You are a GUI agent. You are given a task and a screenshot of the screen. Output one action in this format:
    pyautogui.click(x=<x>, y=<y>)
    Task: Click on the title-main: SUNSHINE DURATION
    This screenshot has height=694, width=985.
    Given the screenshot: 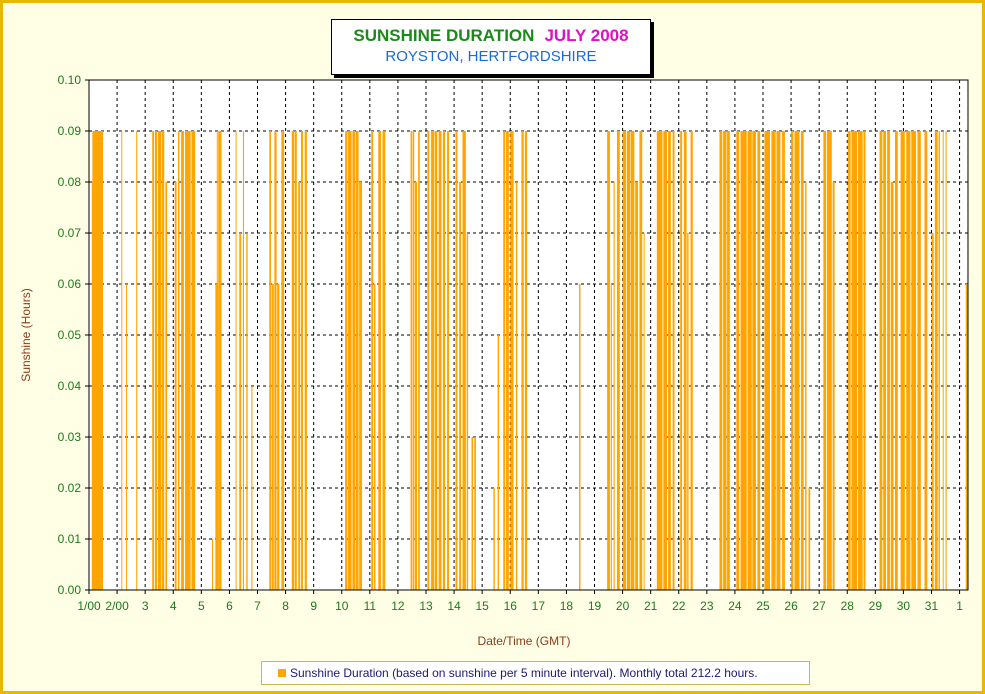 What is the action you would take?
    pyautogui.click(x=444, y=35)
    